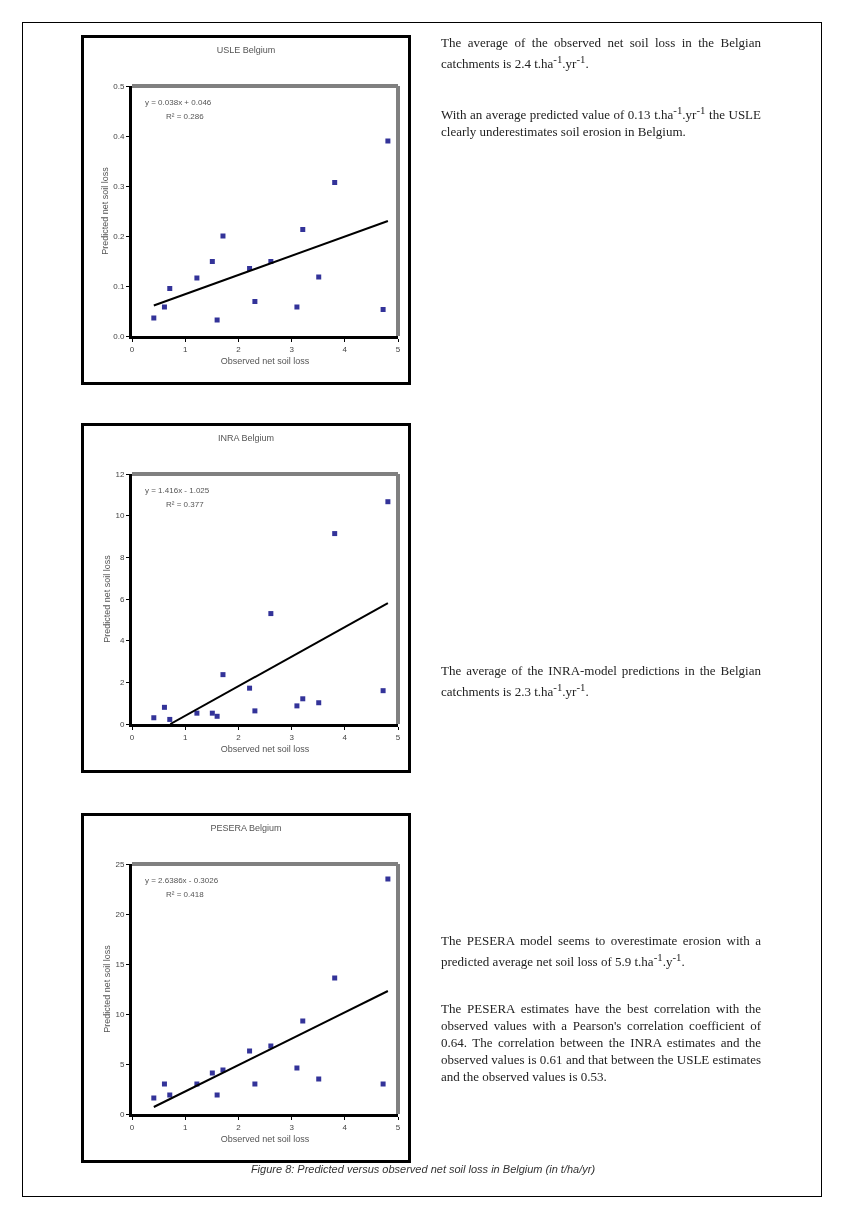  What do you see at coordinates (122, 1064) in the screenshot?
I see `y-tick-label: 5` at bounding box center [122, 1064].